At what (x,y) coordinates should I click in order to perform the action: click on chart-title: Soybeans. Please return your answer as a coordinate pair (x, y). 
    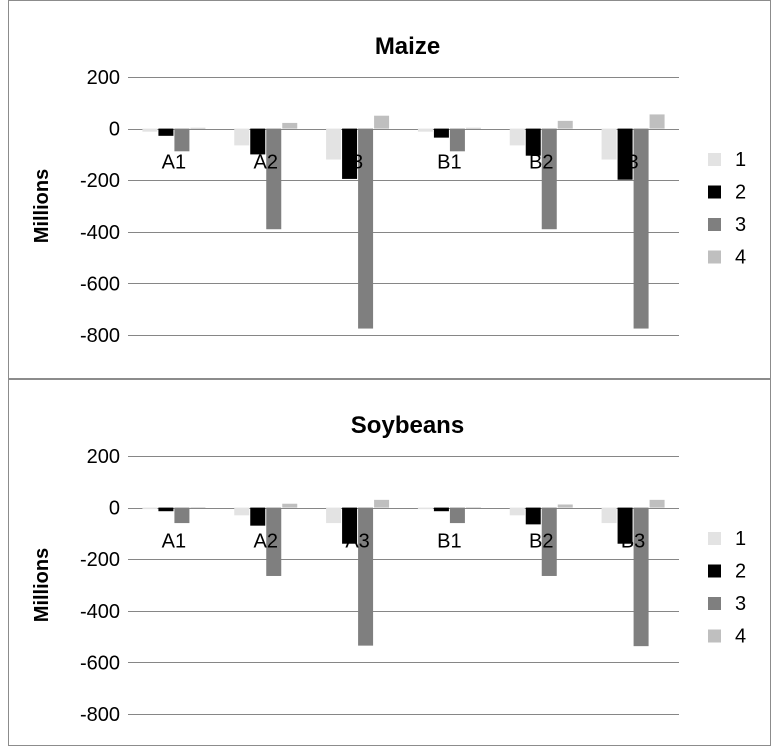
    Looking at the image, I should click on (407, 425).